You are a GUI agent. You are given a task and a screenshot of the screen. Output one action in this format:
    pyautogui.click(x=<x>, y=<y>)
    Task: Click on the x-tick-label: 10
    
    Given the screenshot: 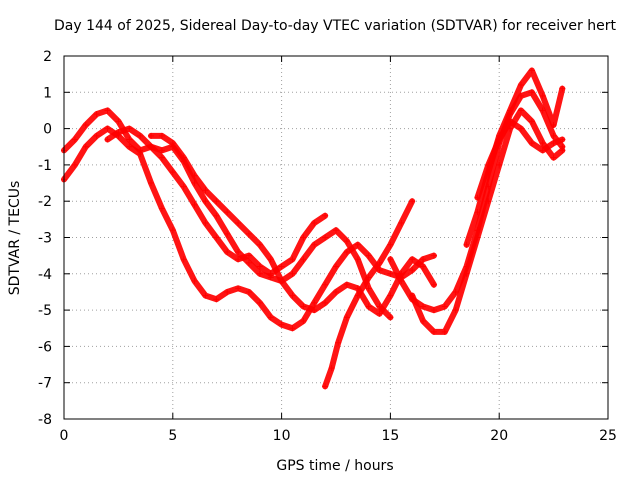 What is the action you would take?
    pyautogui.click(x=282, y=436)
    